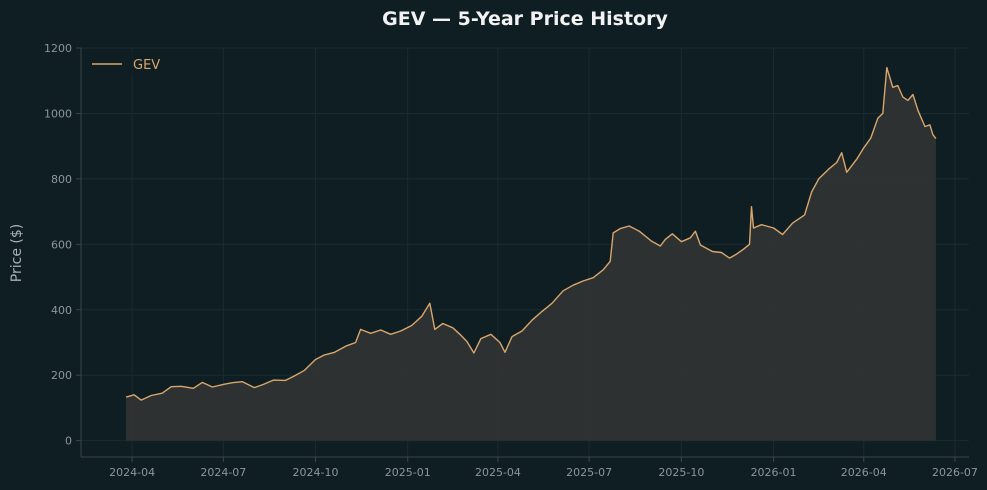 The width and height of the screenshot is (987, 490). I want to click on x-tick-label: 2026-01, so click(774, 472).